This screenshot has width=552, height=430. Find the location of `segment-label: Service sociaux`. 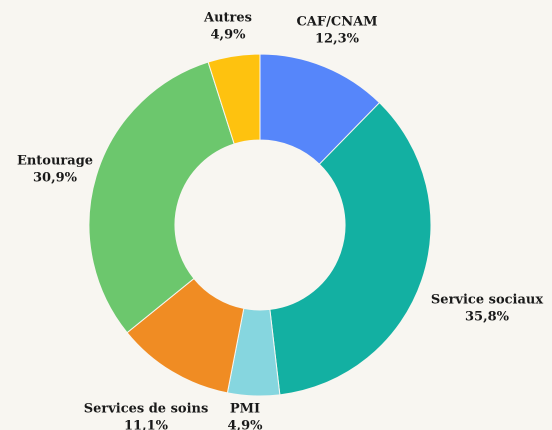

segment-label: Service sociaux is located at coordinates (487, 300).